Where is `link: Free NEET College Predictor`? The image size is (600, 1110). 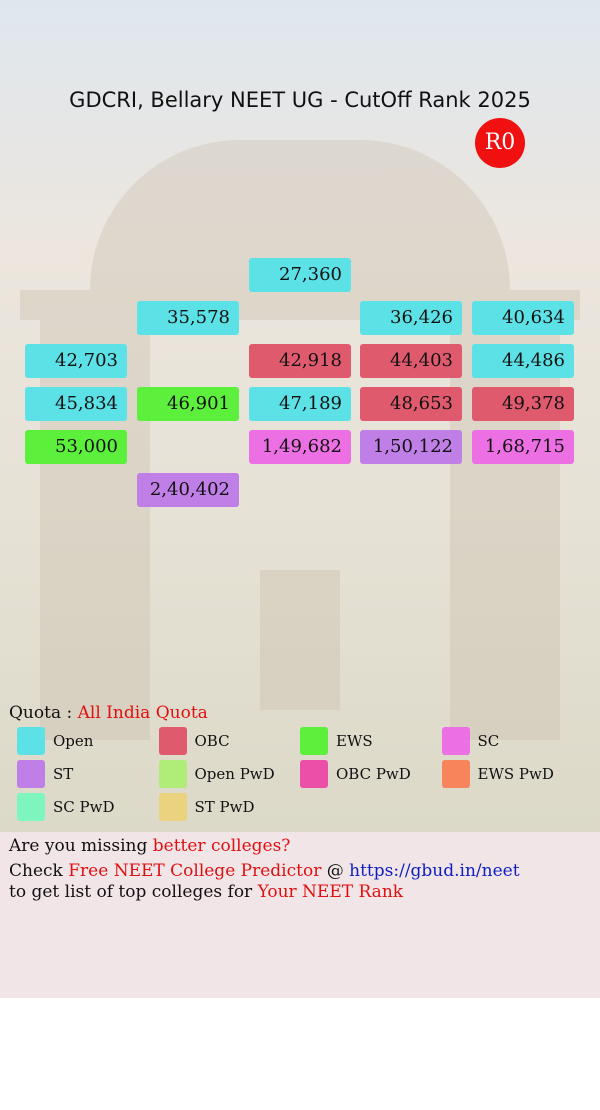 link: Free NEET College Predictor is located at coordinates (195, 871).